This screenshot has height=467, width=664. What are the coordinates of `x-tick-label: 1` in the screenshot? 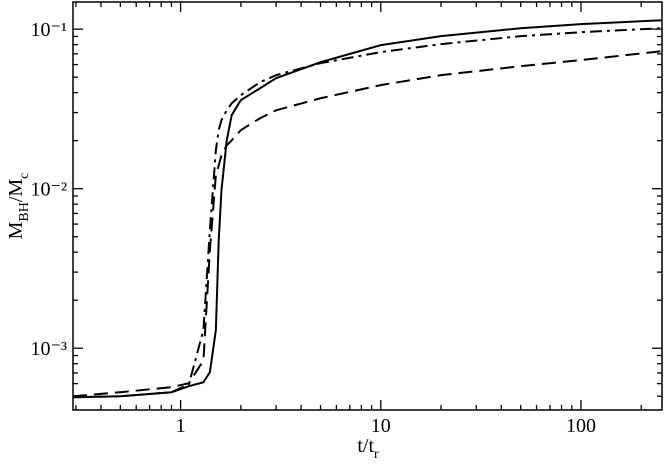 It's located at (181, 426).